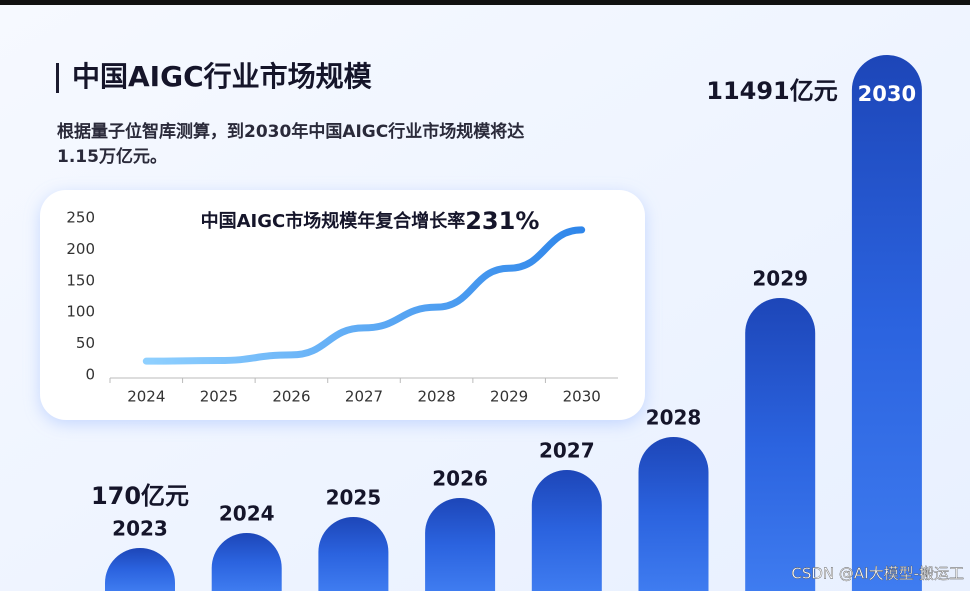 This screenshot has width=970, height=595. Describe the element at coordinates (780, 279) in the screenshot. I see `bar-year-label: 2029` at that location.